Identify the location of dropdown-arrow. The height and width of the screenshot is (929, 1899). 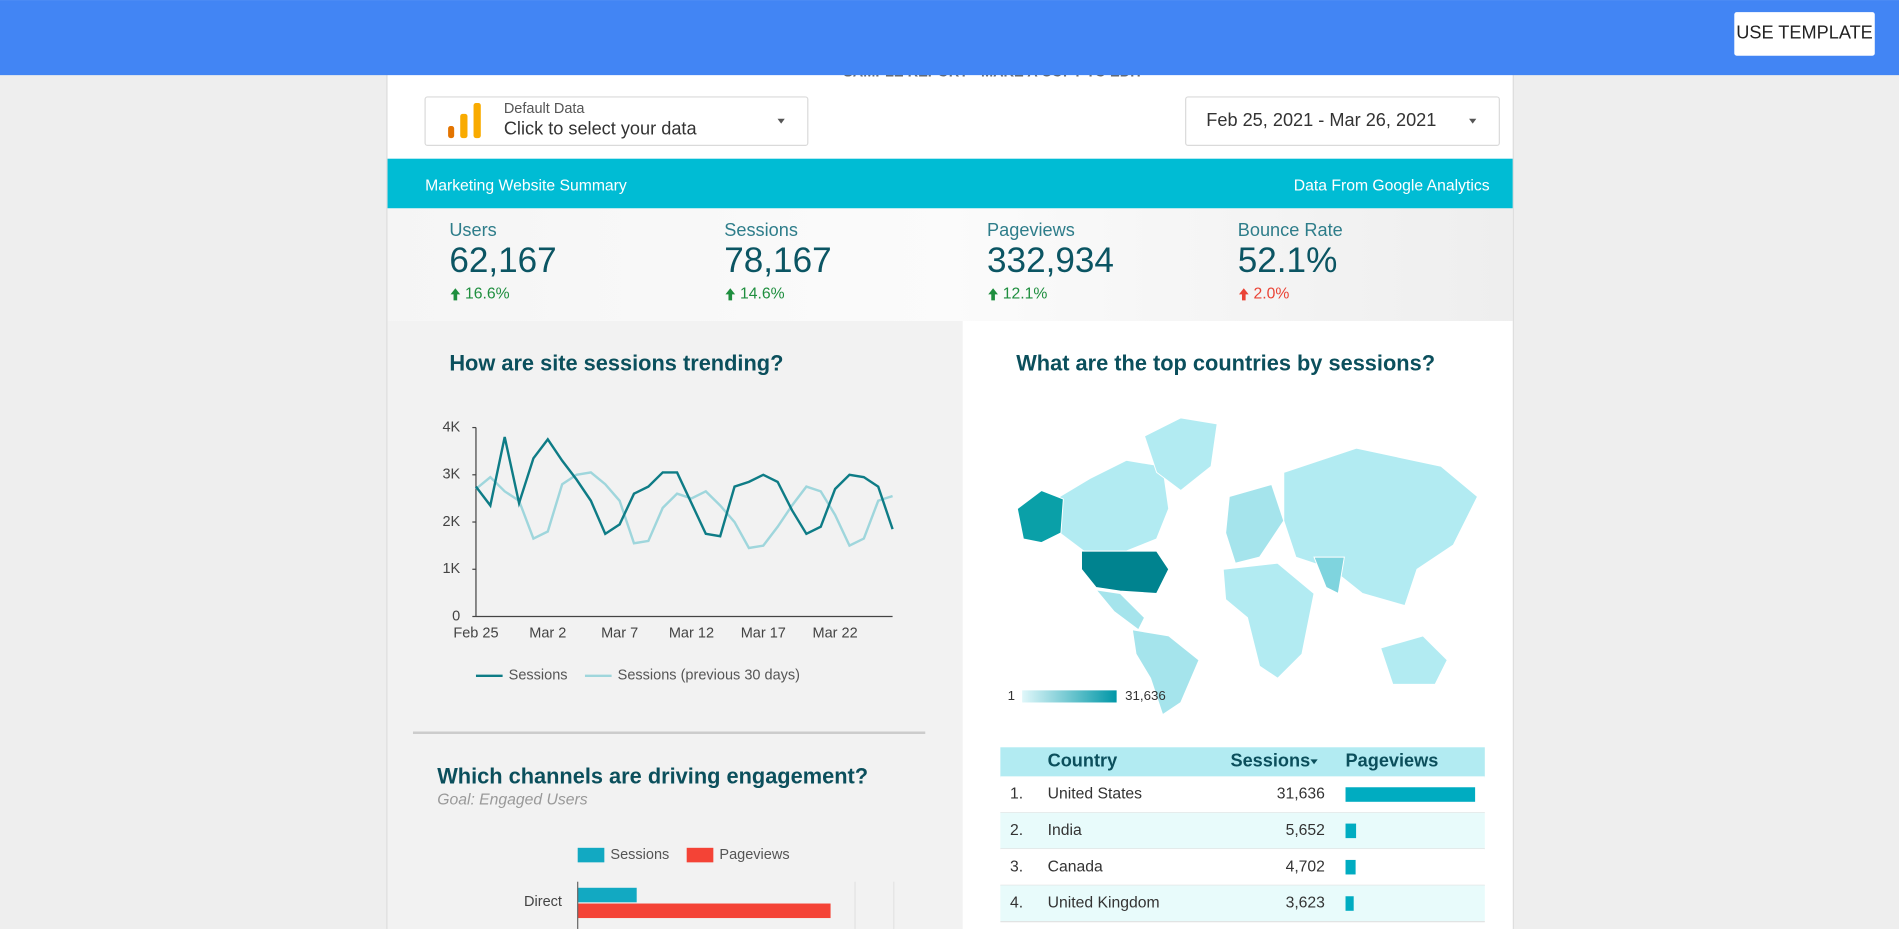
(781, 121).